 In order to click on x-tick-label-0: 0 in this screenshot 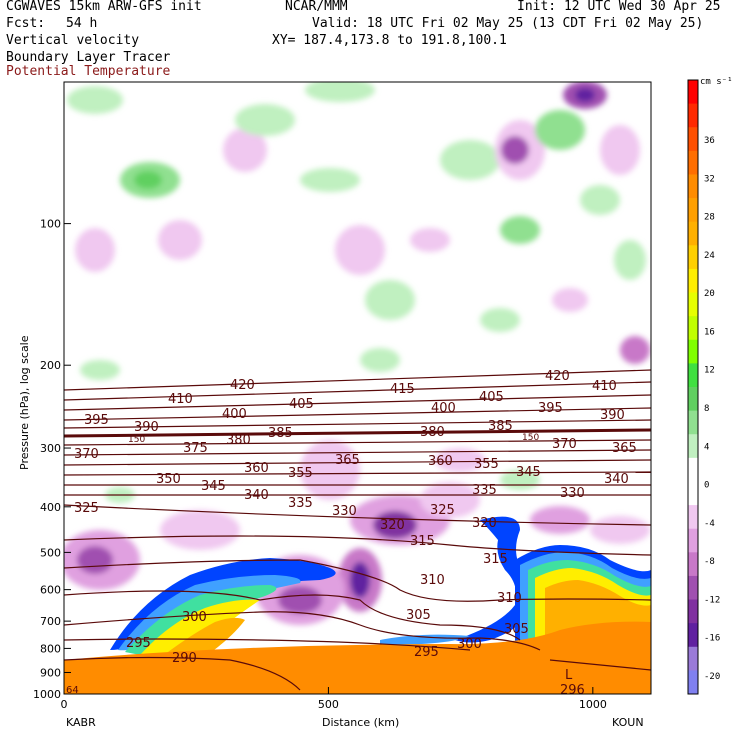, I will do `click(64, 704)`.